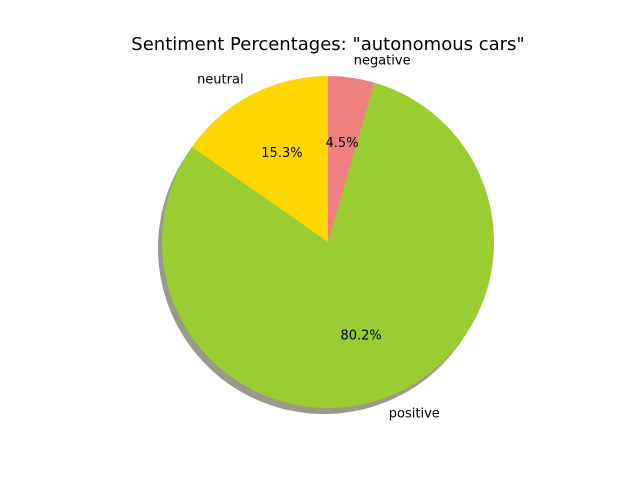  What do you see at coordinates (382, 61) in the screenshot?
I see `slice-label-negative: negative` at bounding box center [382, 61].